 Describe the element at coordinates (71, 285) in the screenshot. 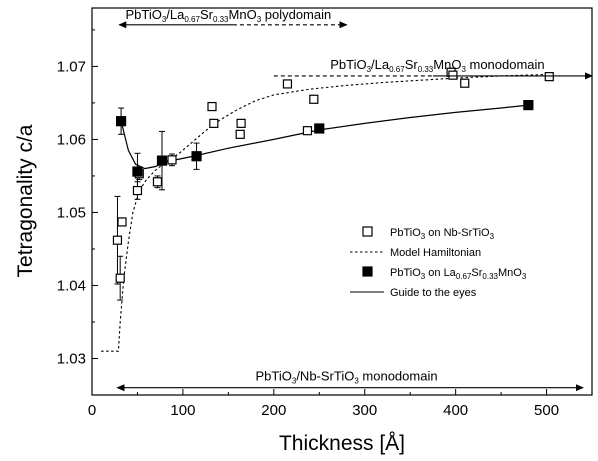

I see `y-tick-label: 1.04` at that location.